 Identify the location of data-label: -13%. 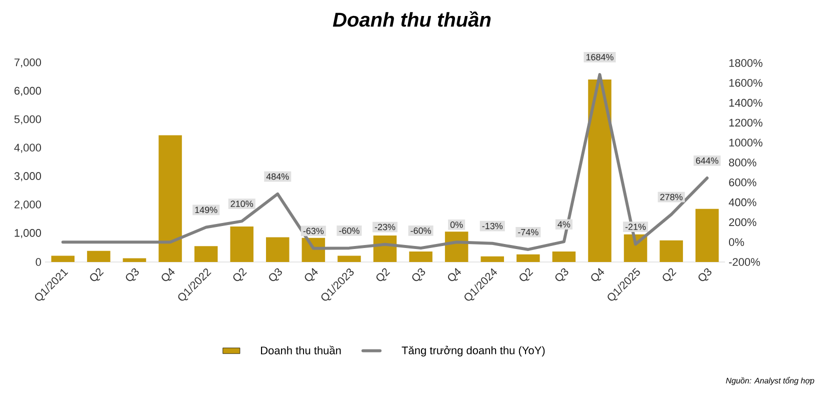
(492, 226).